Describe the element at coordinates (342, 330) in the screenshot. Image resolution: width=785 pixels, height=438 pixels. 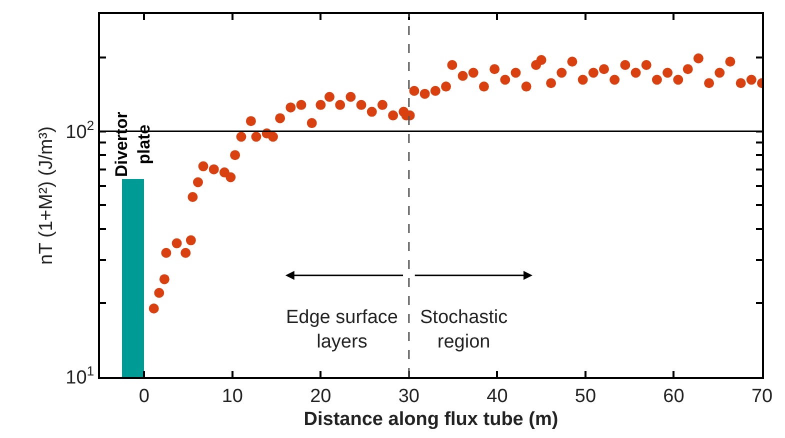
I see `annotation: Edge surface layers` at that location.